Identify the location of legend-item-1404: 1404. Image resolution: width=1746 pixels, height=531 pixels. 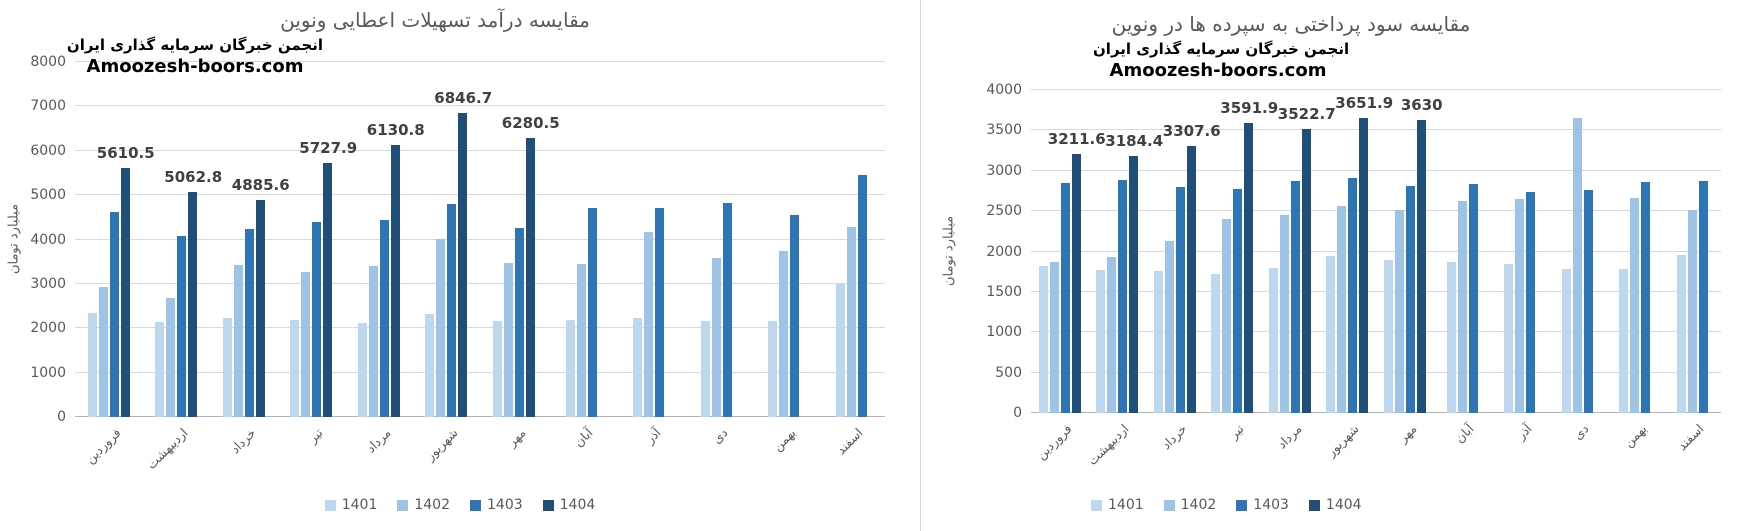
(1335, 505).